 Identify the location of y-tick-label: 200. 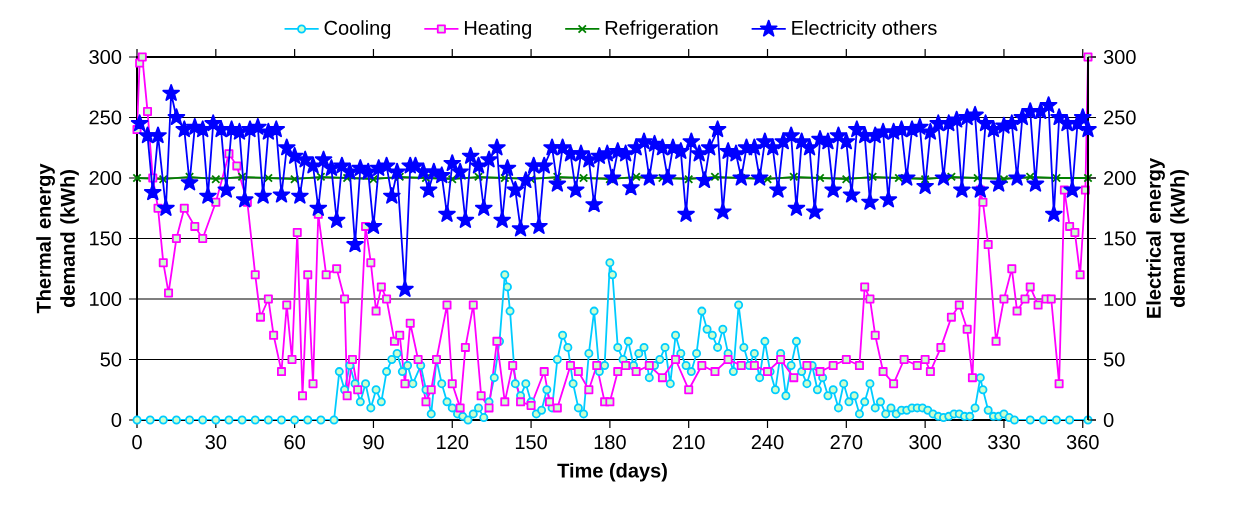
(105, 178).